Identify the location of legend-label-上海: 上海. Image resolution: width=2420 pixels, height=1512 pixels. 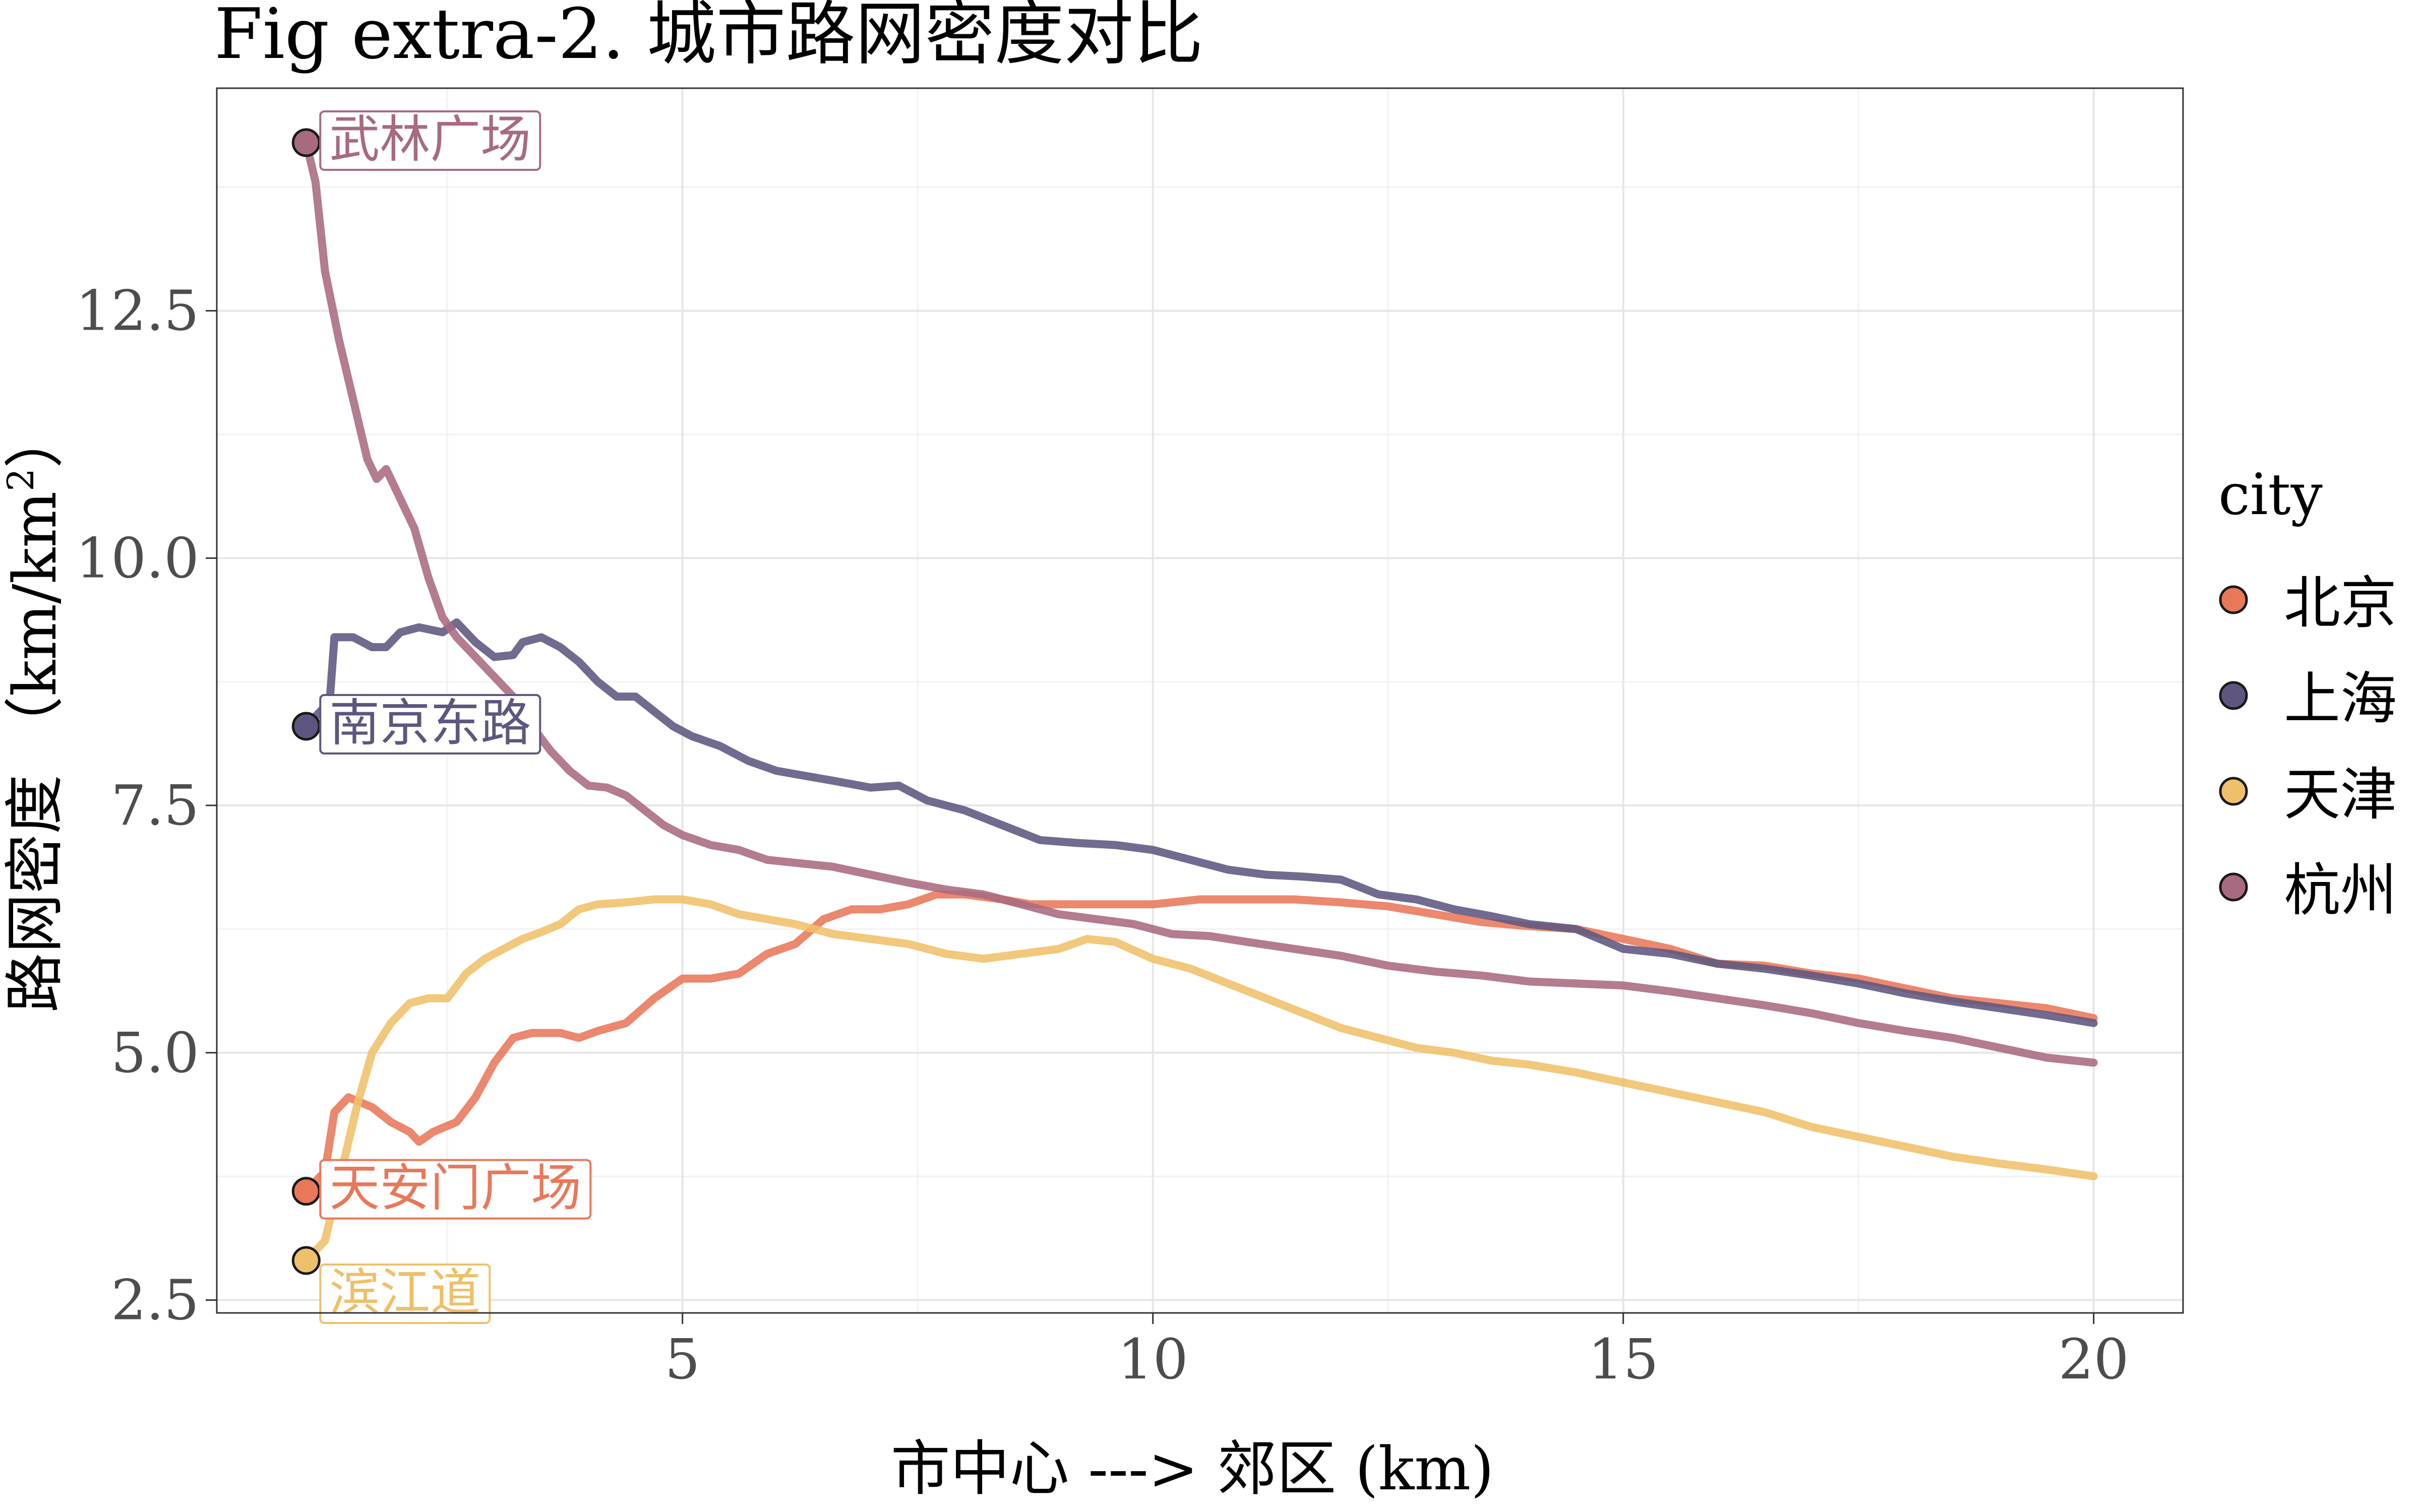
(2340, 699).